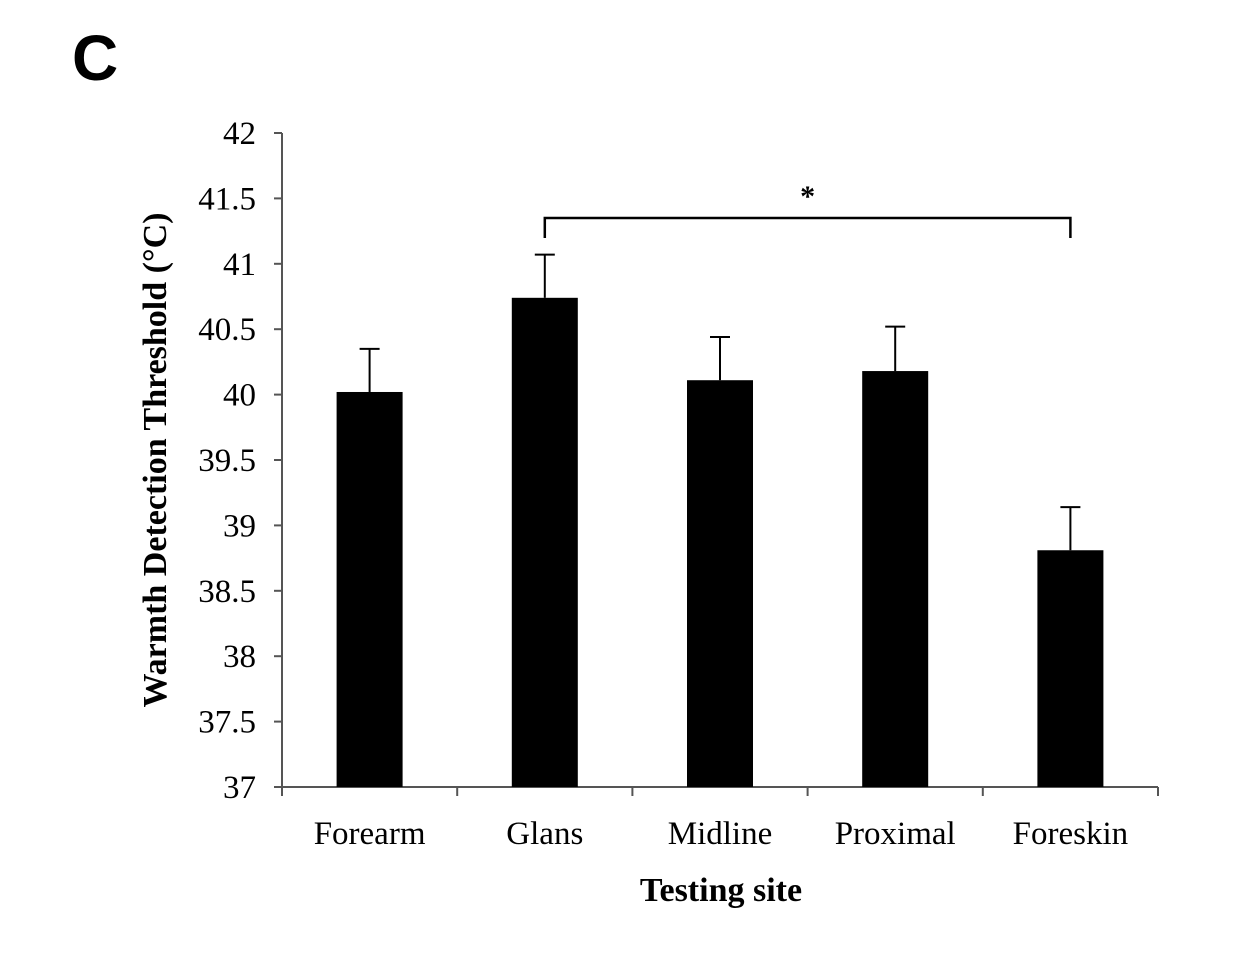 Image resolution: width=1242 pixels, height=958 pixels. I want to click on bar-forearm, so click(369, 589).